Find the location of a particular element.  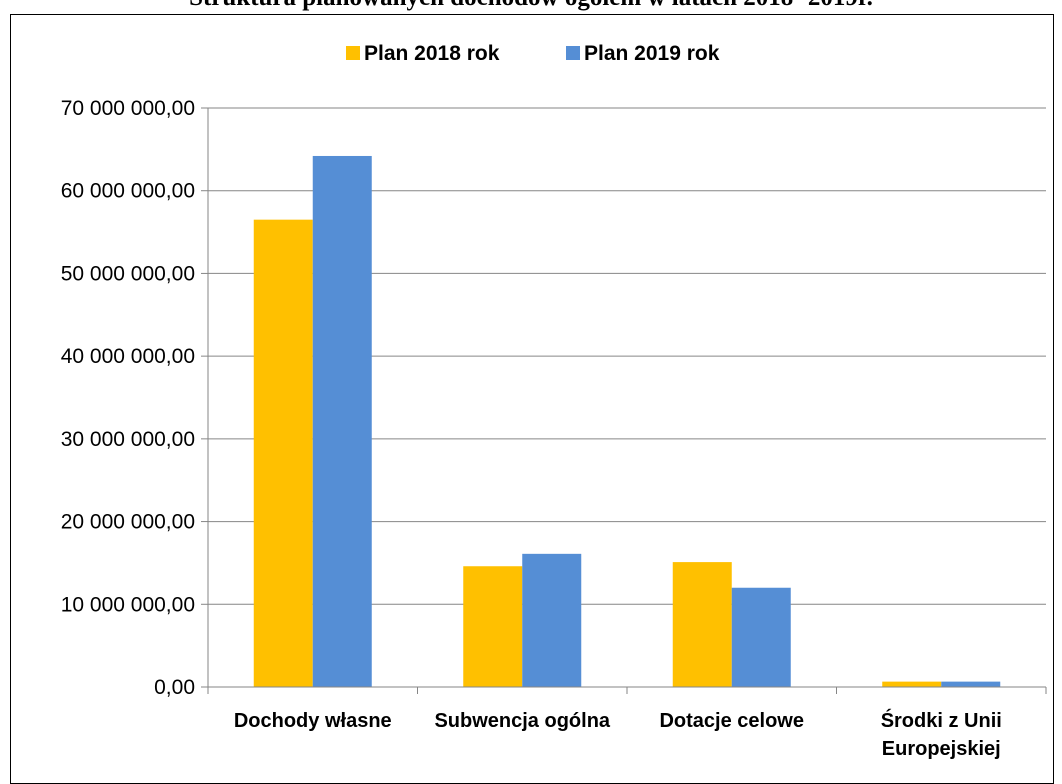

y-tick-label: 40 000 000,00 is located at coordinates (128, 356).